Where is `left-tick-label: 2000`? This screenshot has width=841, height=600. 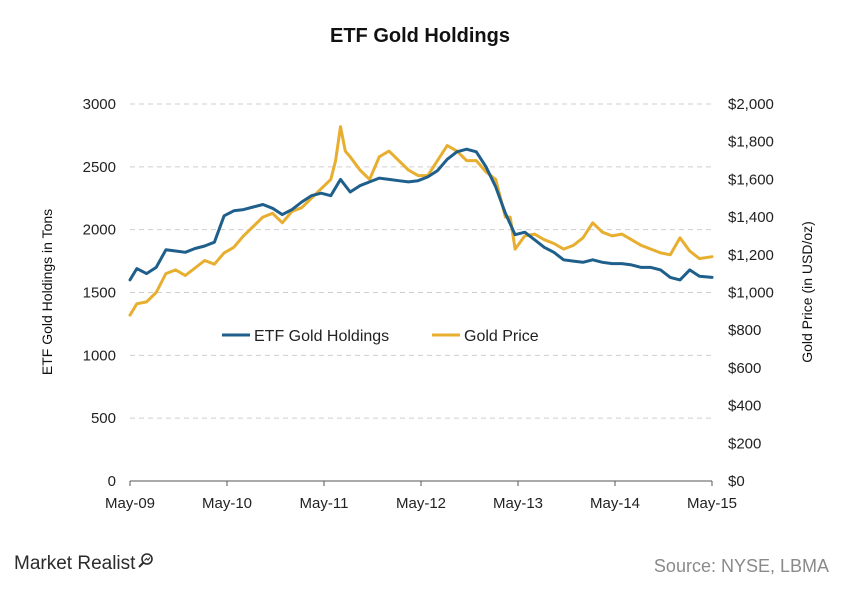 left-tick-label: 2000 is located at coordinates (99, 230).